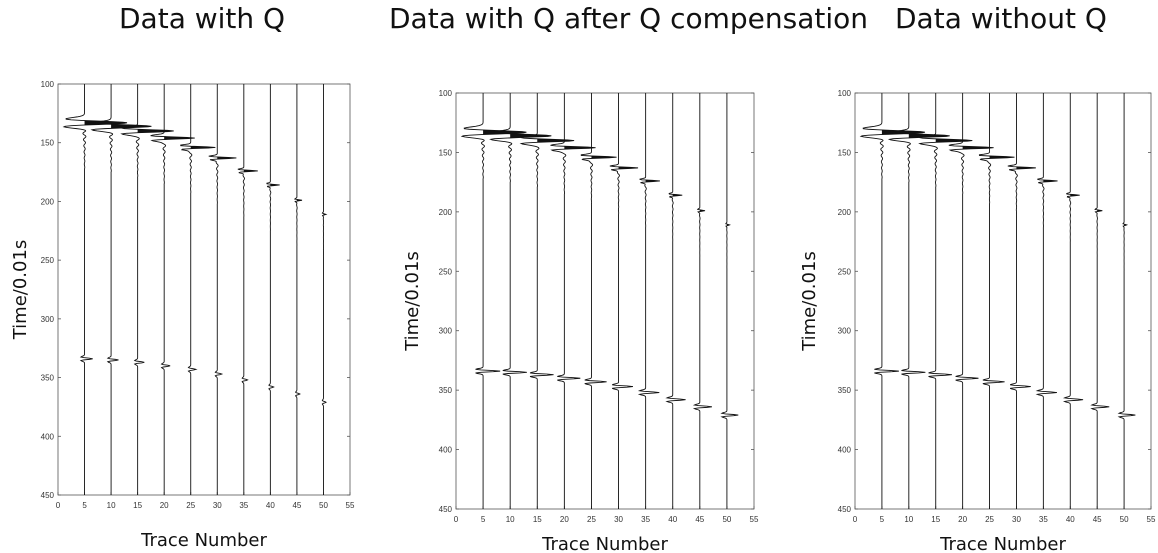 The image size is (1158, 553). I want to click on x-tick-label: 45, so click(1097, 519).